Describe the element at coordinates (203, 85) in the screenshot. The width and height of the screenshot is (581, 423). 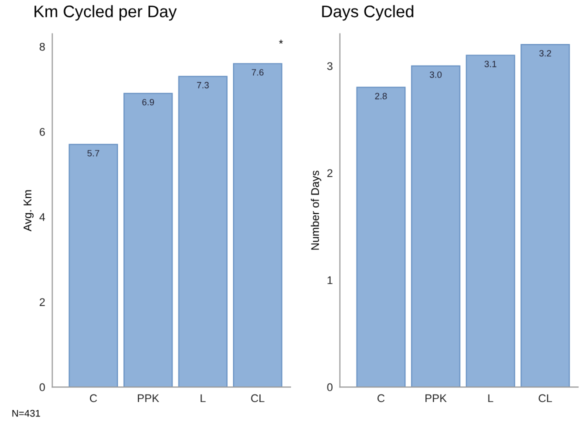
I see `data-label: 7.3` at that location.